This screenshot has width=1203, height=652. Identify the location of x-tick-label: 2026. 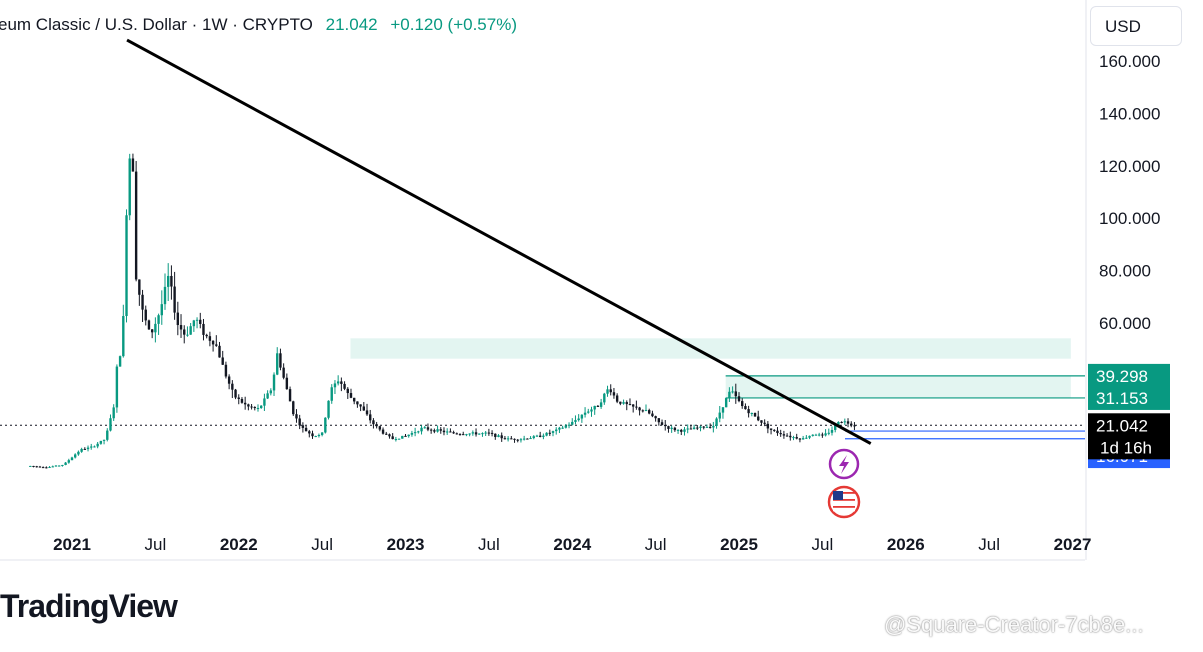
(906, 544).